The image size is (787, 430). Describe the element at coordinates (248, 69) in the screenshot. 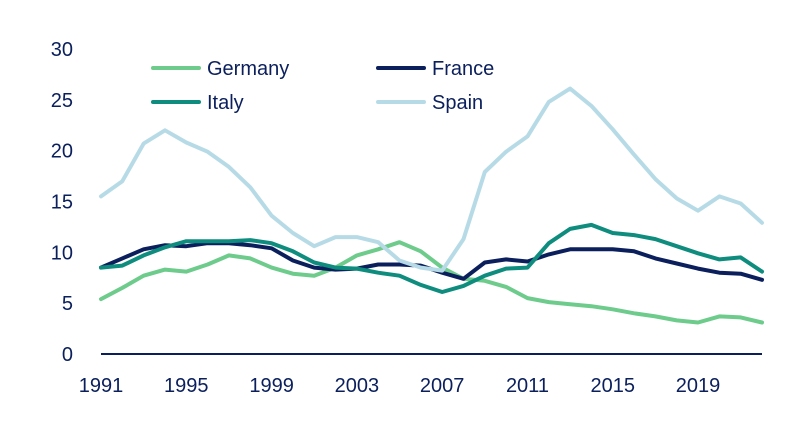

I see `legend-label: Germany` at that location.